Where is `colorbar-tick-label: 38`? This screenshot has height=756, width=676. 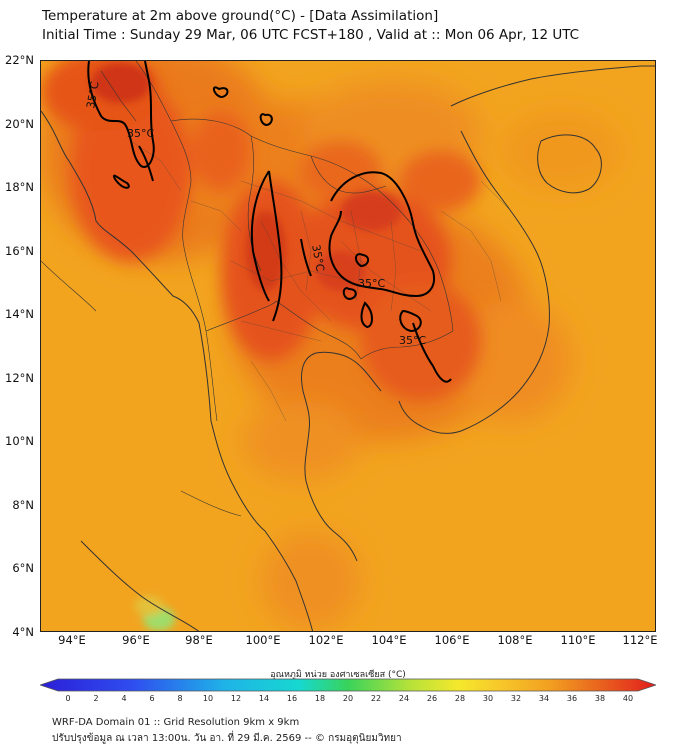 colorbar-tick-label: 38 is located at coordinates (600, 698).